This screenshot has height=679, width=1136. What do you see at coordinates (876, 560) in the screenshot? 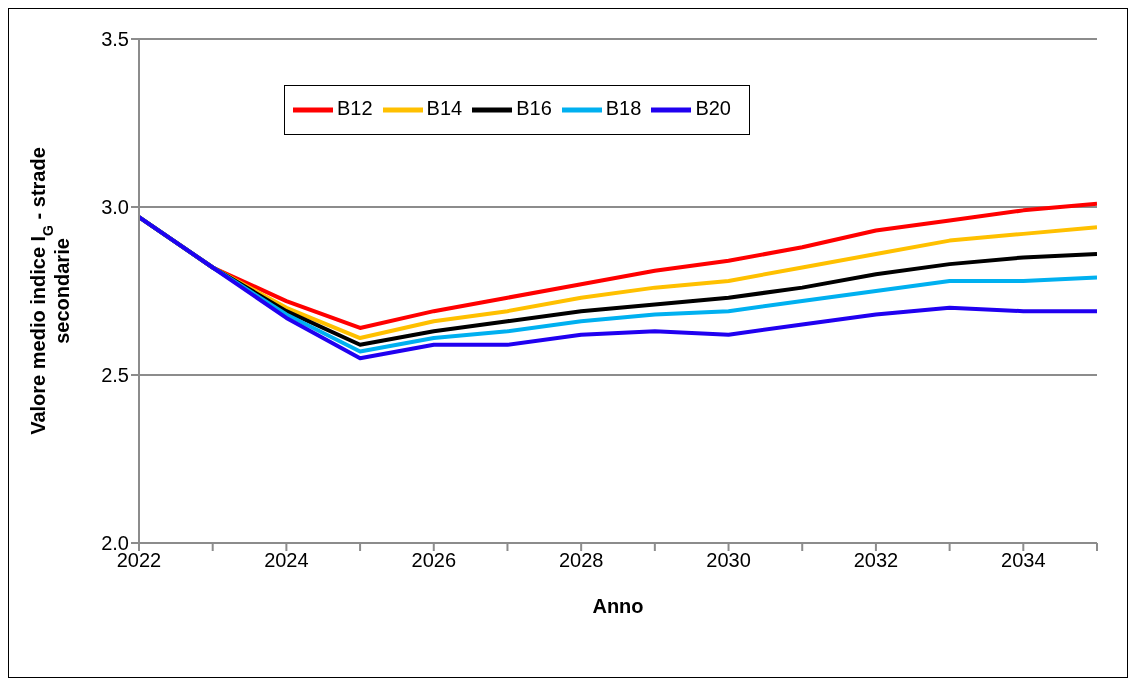
I see `x-tick-label: 2032` at bounding box center [876, 560].